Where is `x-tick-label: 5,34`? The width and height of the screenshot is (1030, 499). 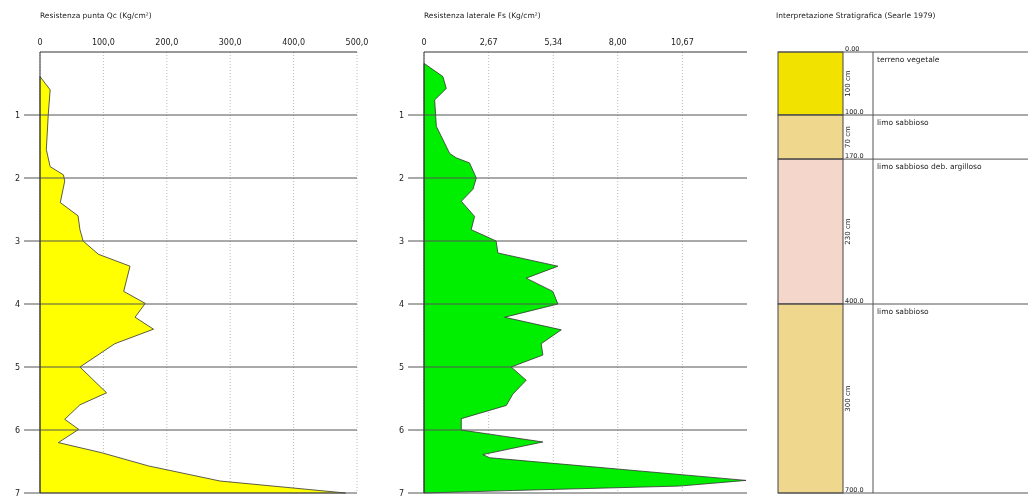
x-tick-label: 5,34 is located at coordinates (553, 42).